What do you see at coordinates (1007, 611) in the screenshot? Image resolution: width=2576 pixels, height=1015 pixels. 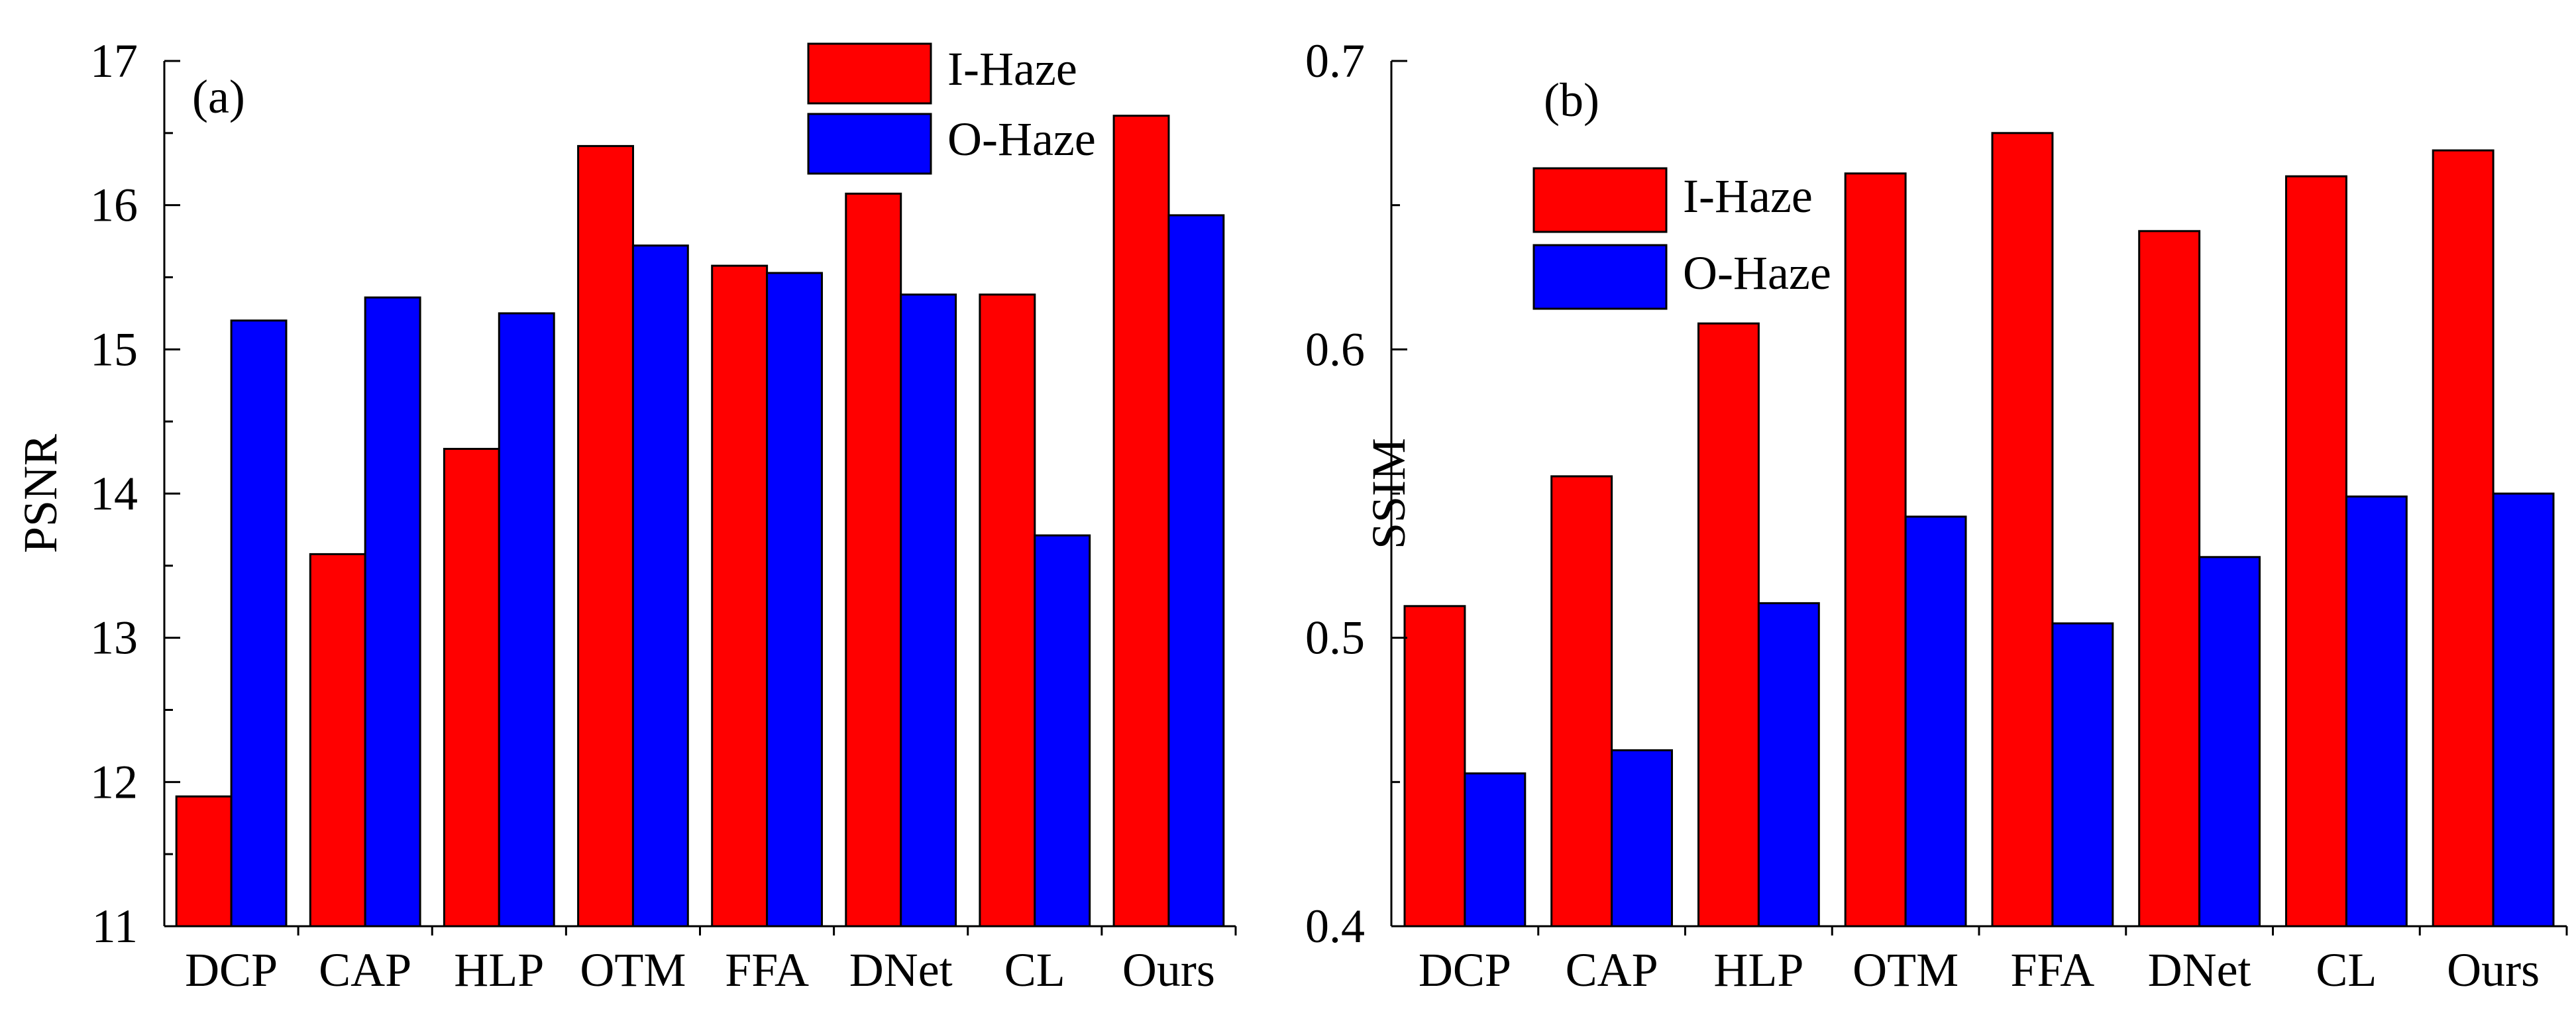 I see `psnr-bar-cl-i-haze` at bounding box center [1007, 611].